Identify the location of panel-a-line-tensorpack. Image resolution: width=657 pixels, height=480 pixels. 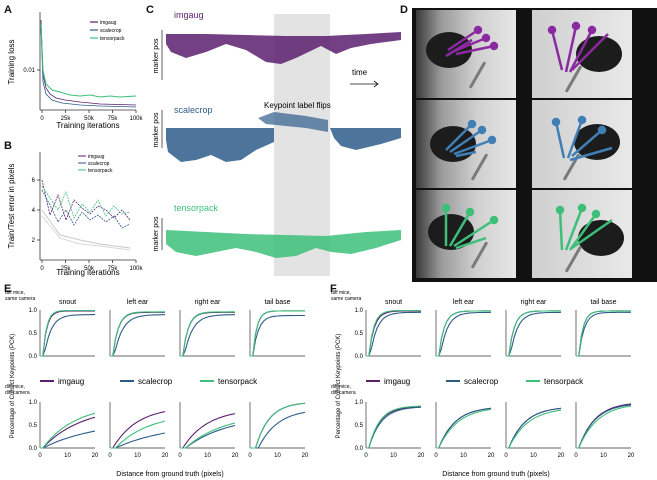
(88, 60).